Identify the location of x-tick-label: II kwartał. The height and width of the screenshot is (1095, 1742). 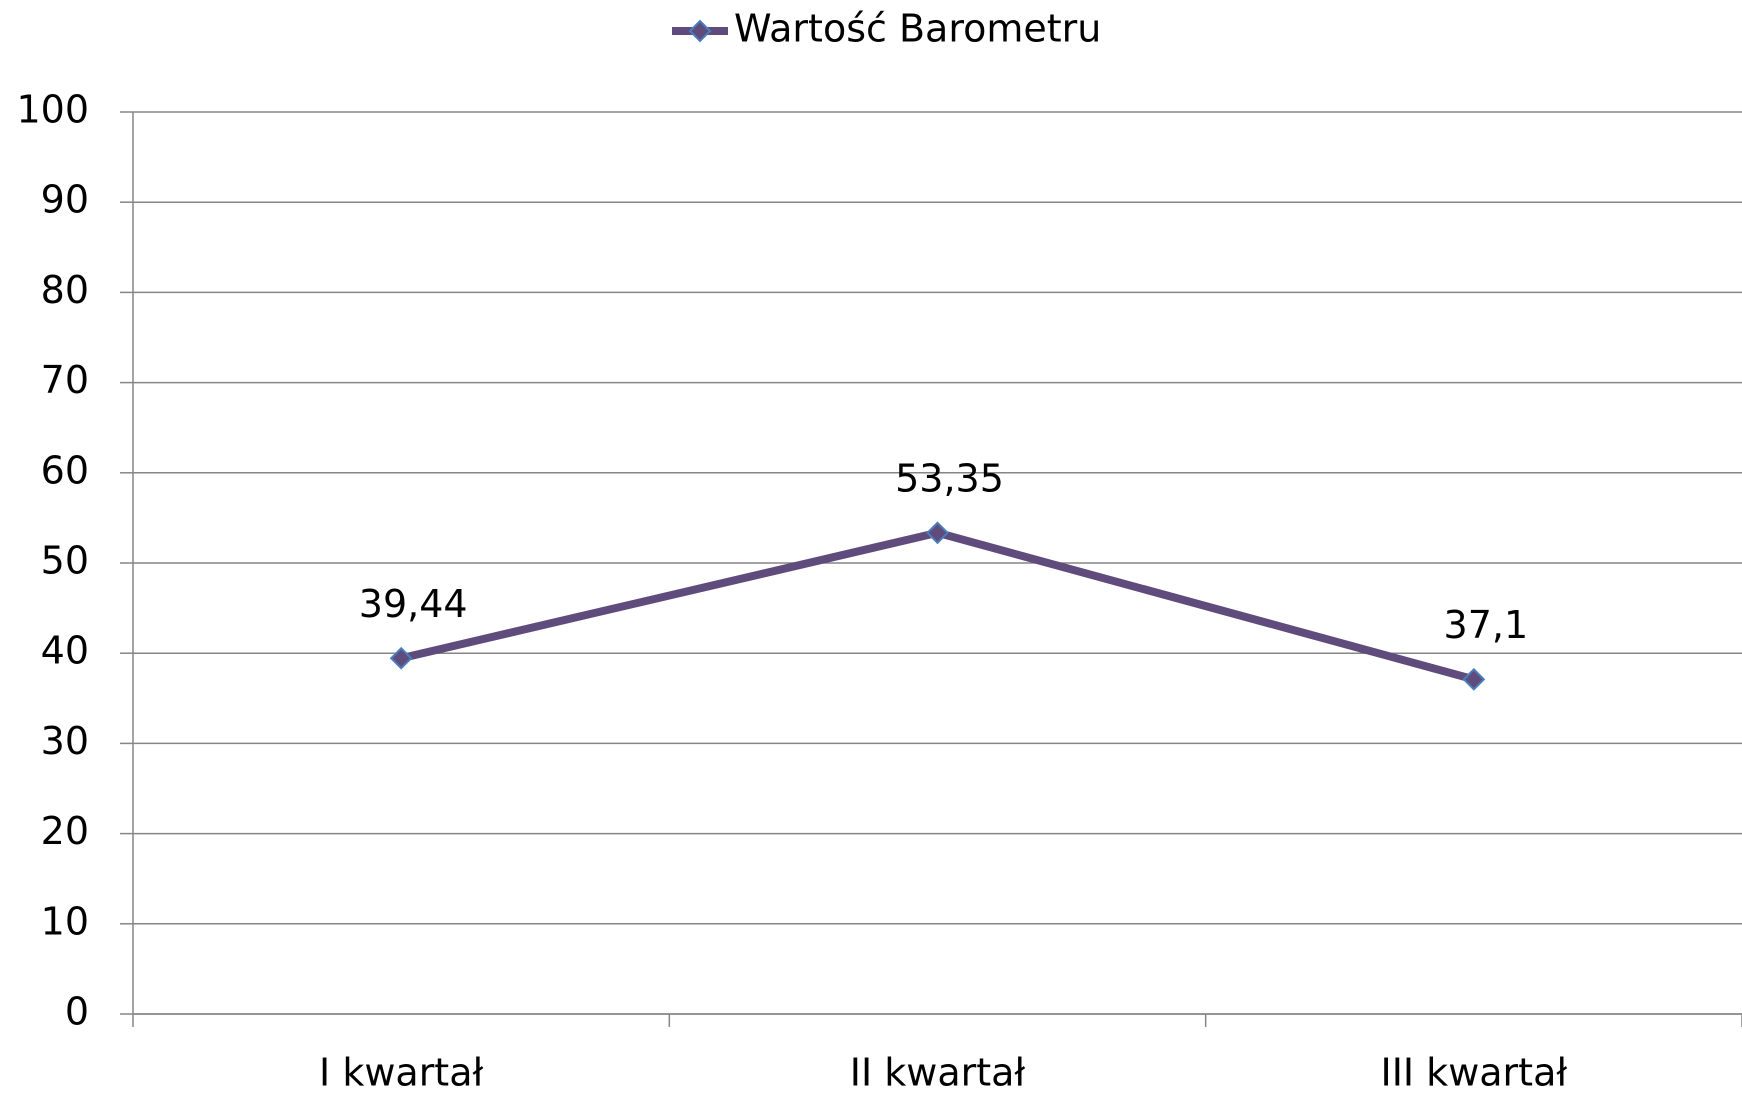
(938, 1073).